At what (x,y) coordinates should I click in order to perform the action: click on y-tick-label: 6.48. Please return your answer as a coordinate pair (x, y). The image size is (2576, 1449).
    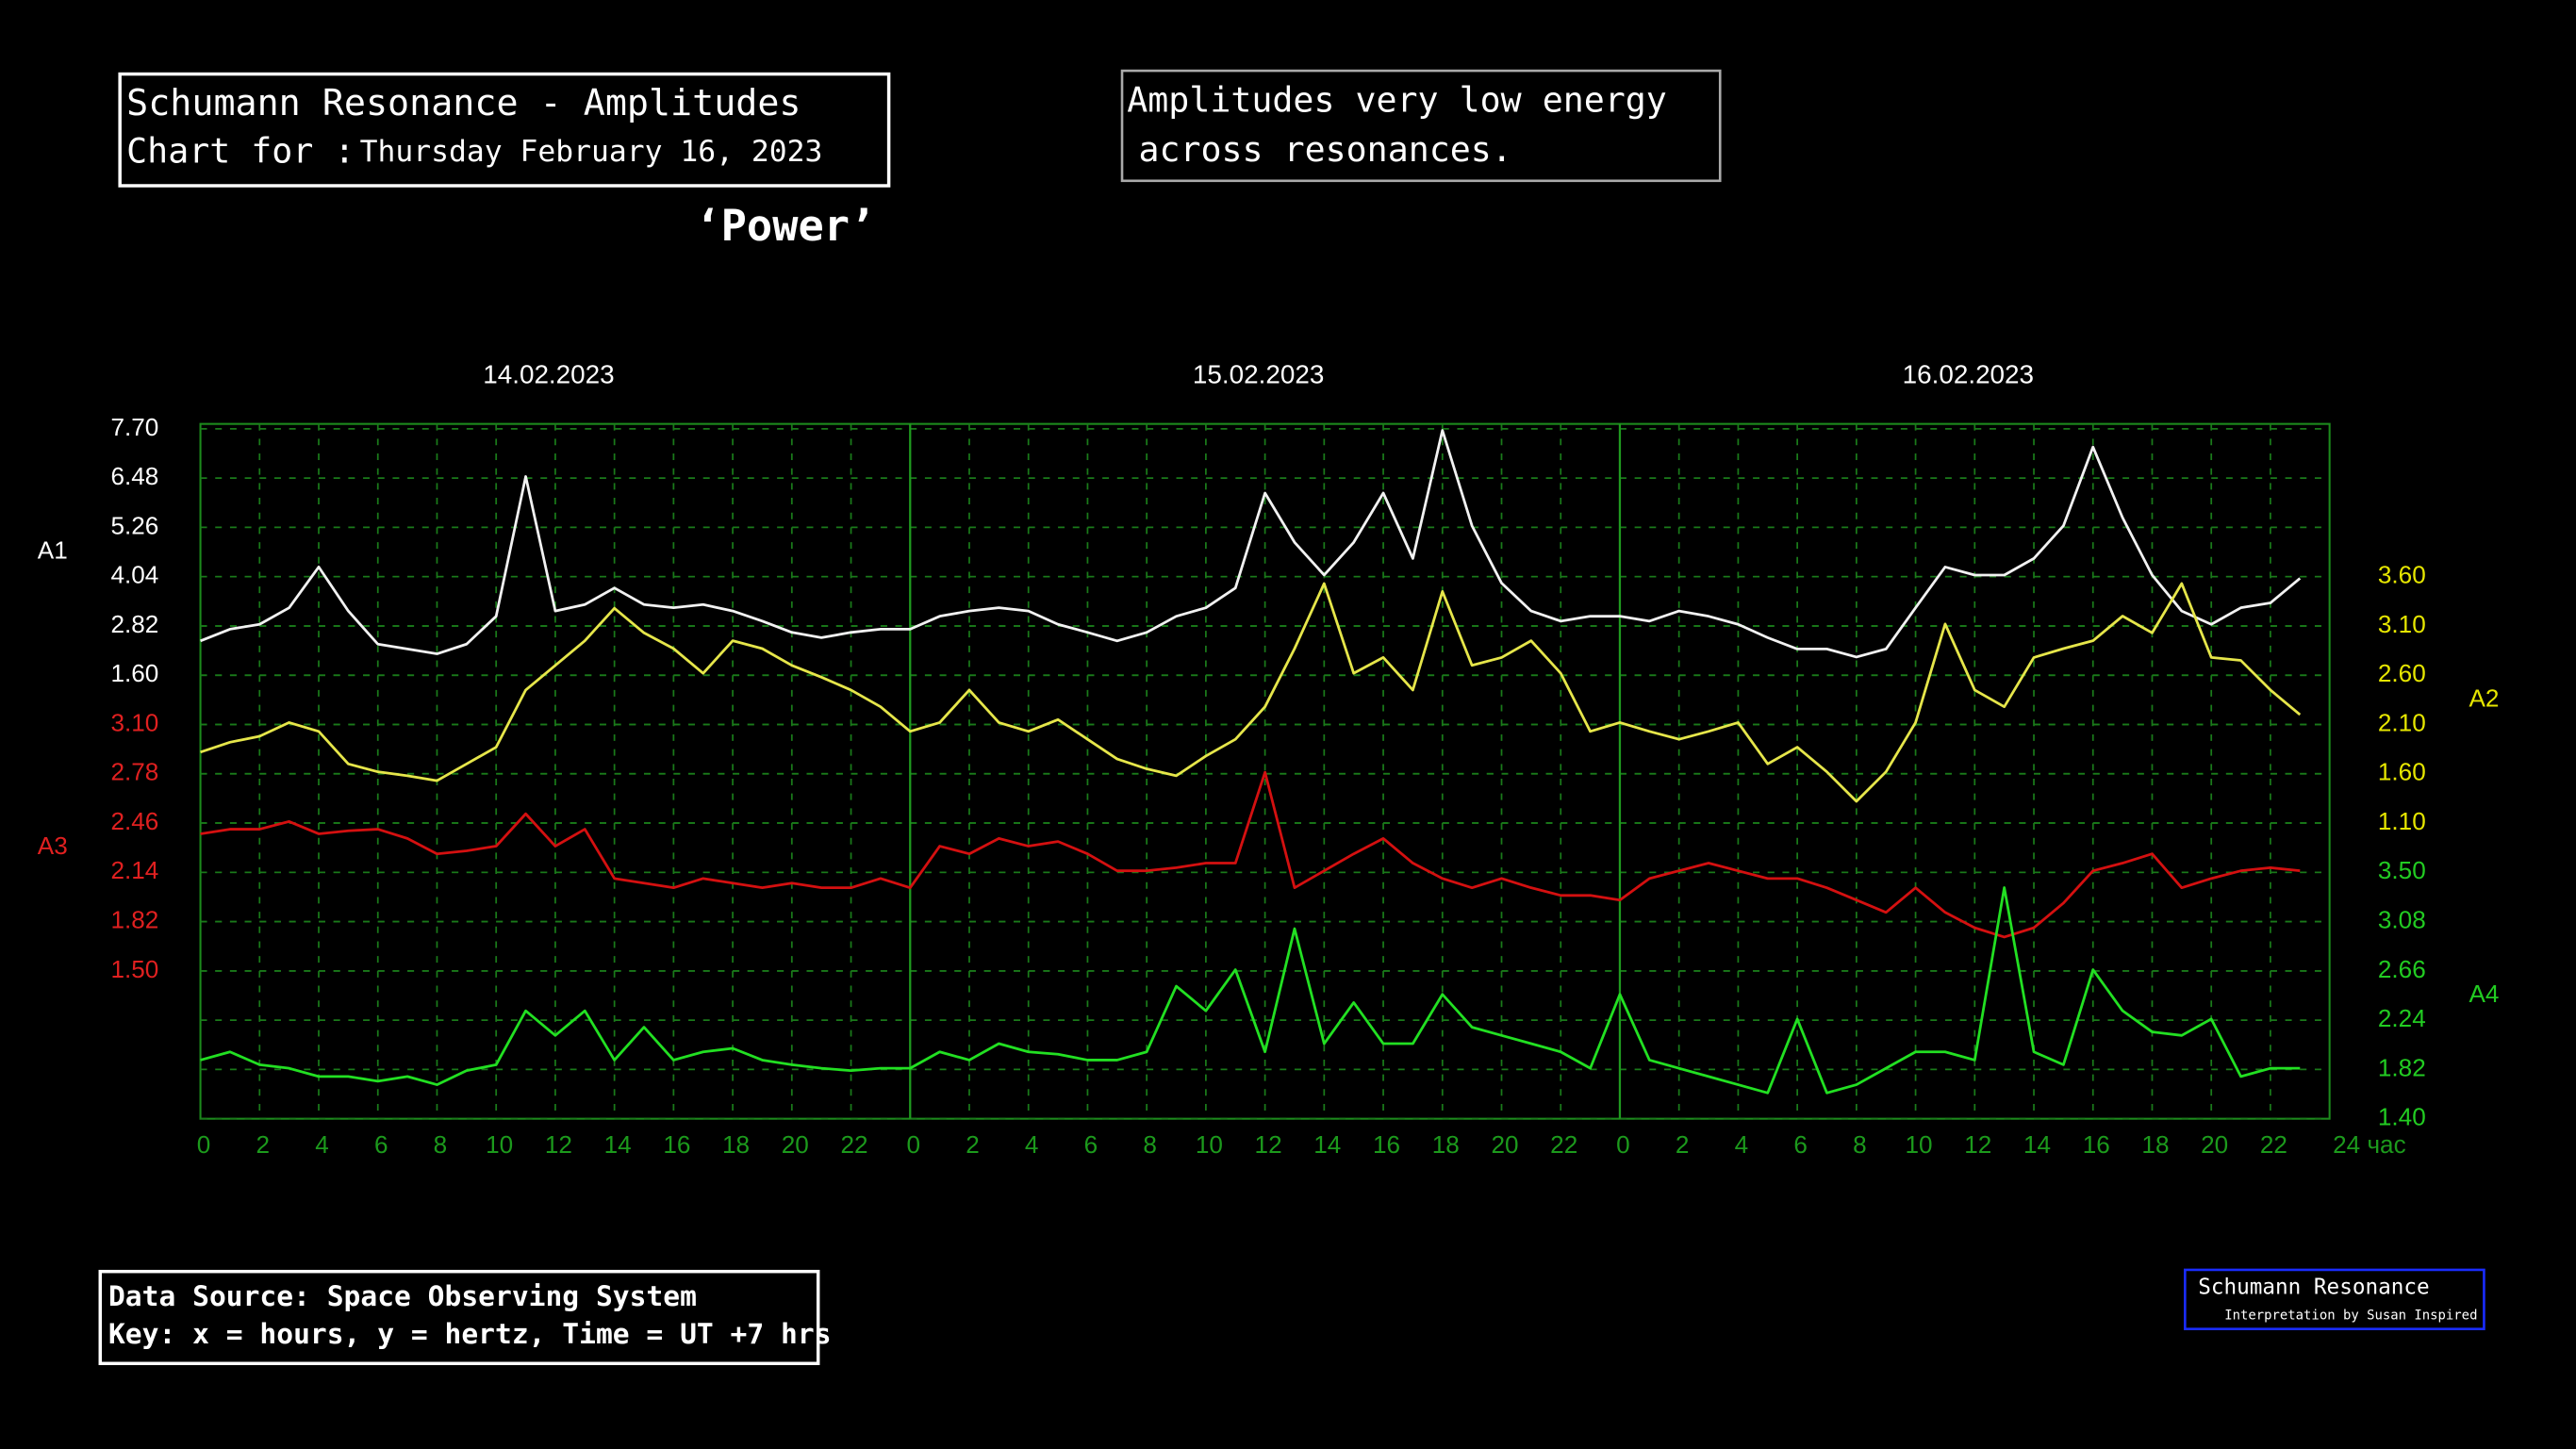
    Looking at the image, I should click on (134, 476).